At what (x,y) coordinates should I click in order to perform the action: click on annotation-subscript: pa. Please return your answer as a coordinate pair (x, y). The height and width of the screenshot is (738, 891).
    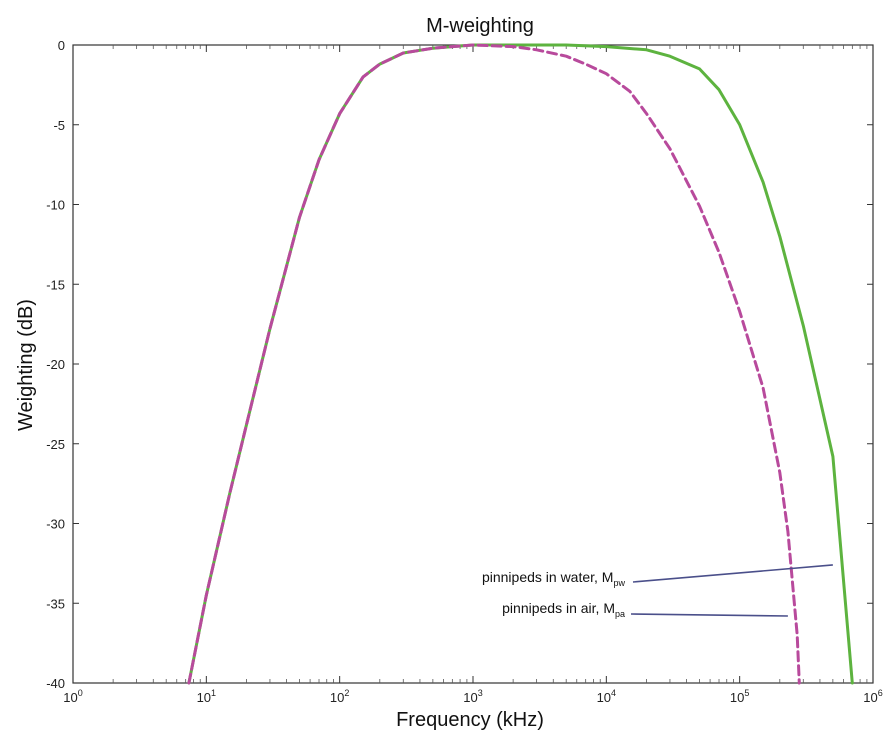
    Looking at the image, I should click on (620, 614).